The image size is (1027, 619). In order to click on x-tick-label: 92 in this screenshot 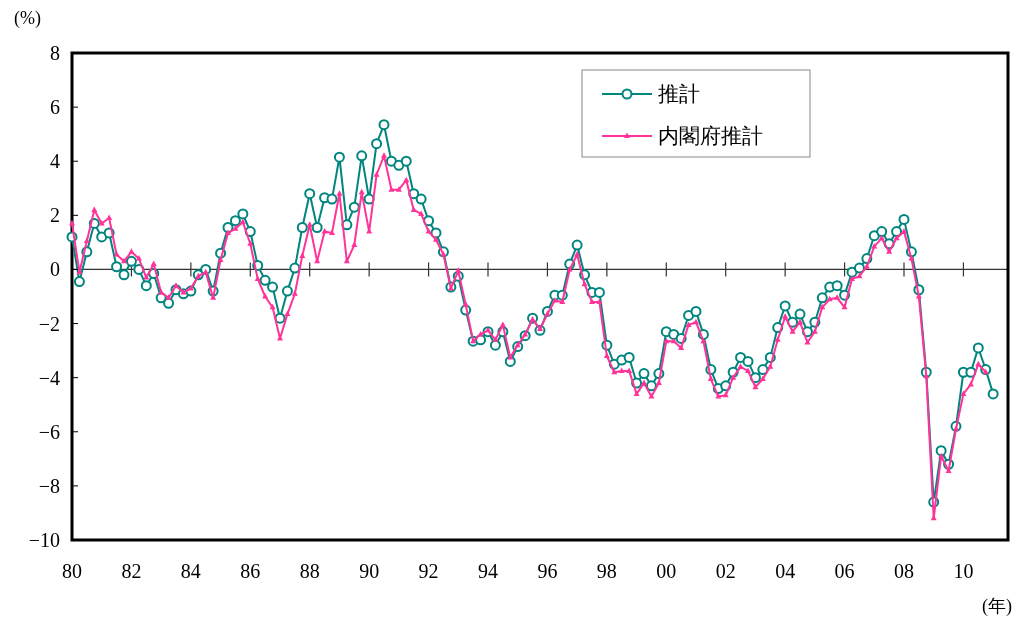, I will do `click(428, 571)`.